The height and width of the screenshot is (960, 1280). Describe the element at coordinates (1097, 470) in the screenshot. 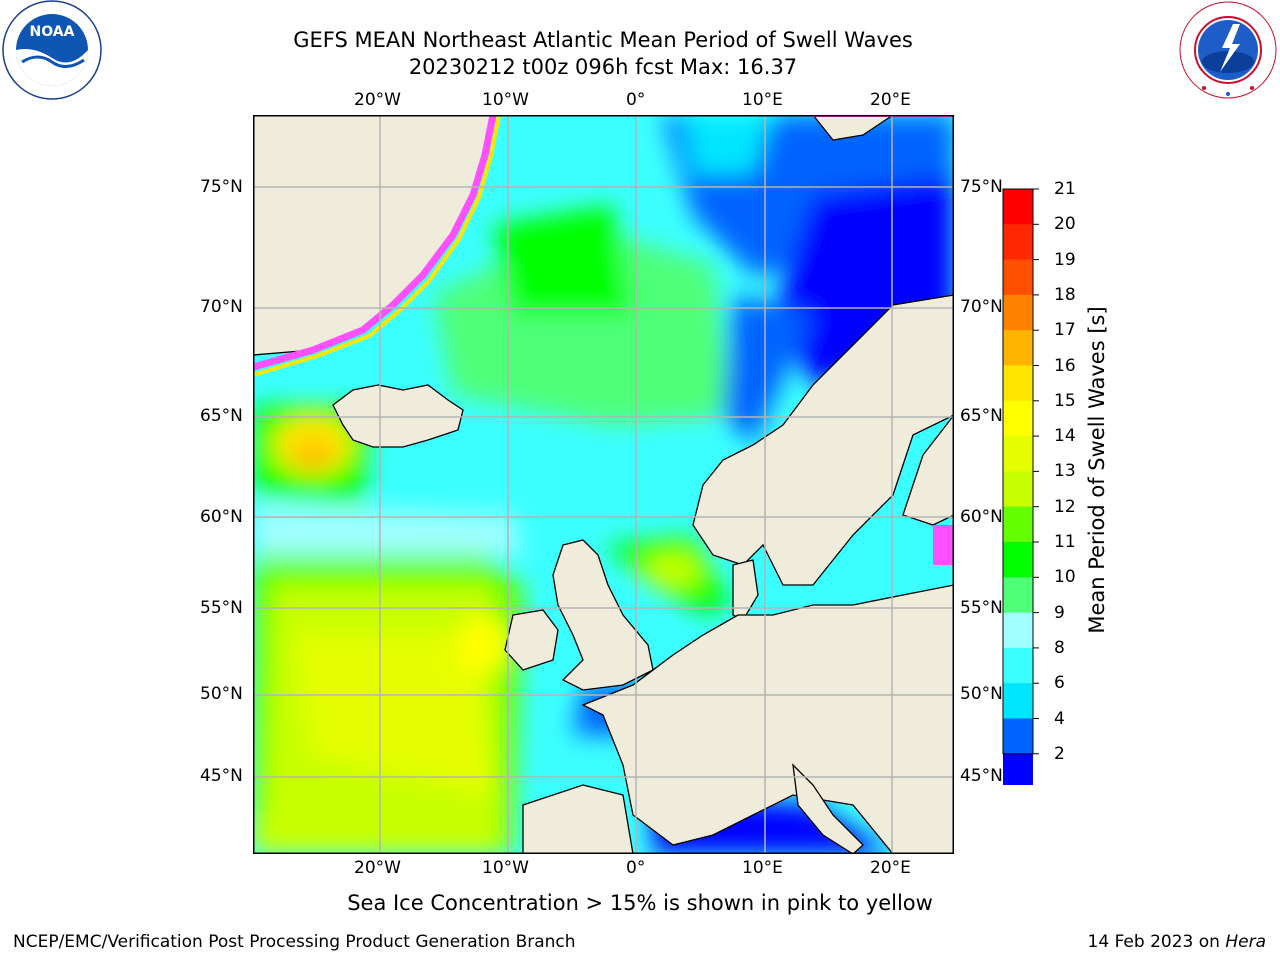

I see `colorbar-label: Mean Period of Swell Waves [s]` at that location.